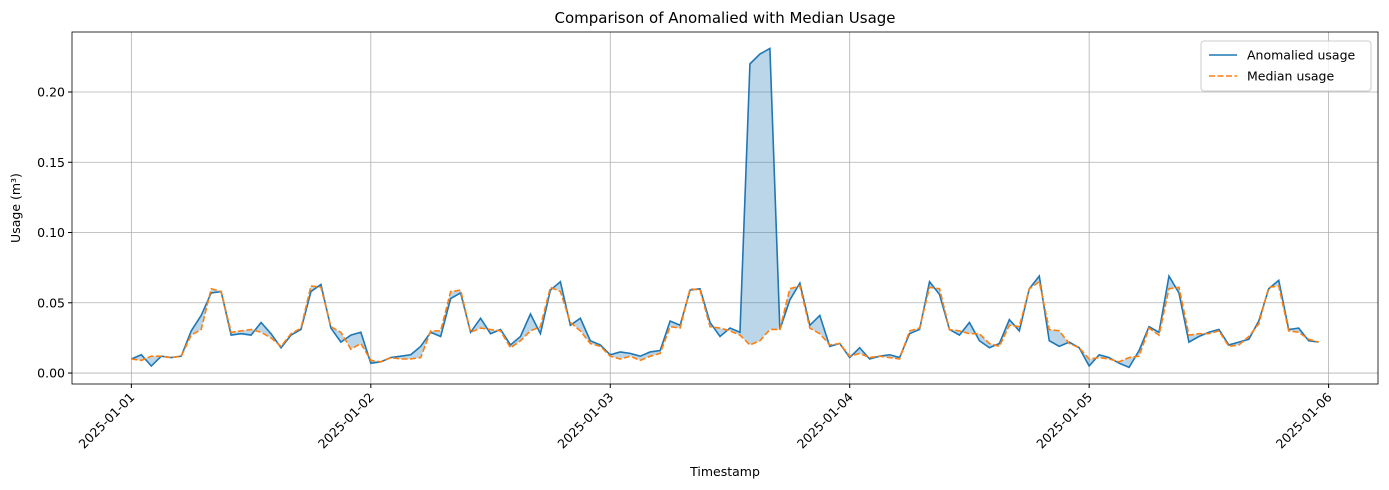 The width and height of the screenshot is (1389, 490). Describe the element at coordinates (725, 321) in the screenshot. I see `series-line` at that location.